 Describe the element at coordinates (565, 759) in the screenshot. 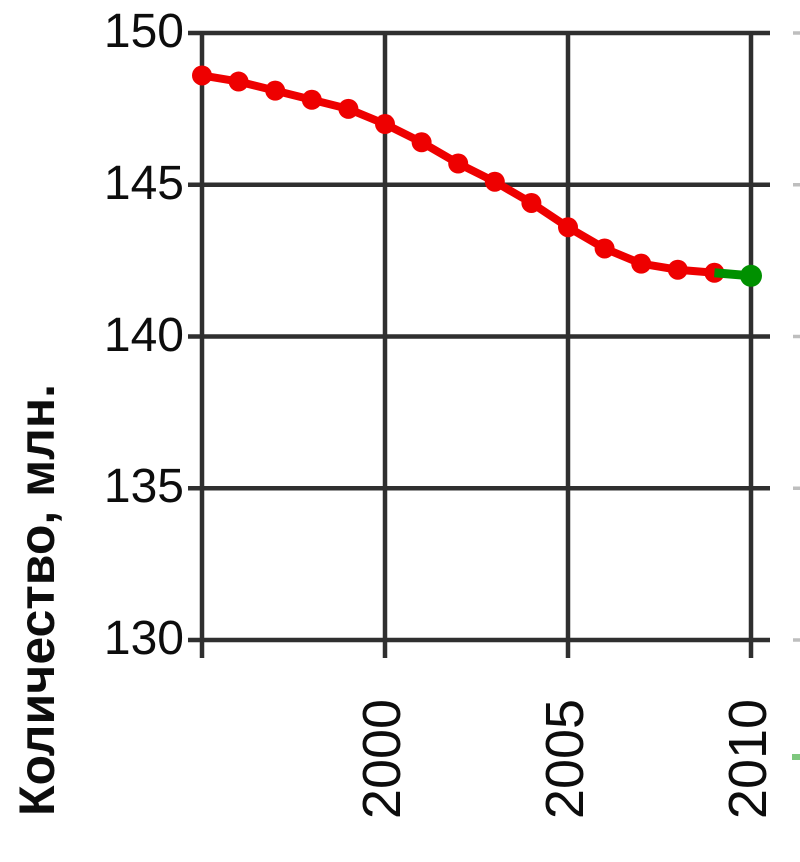

I see `x-tick-label-2005: 2005` at that location.